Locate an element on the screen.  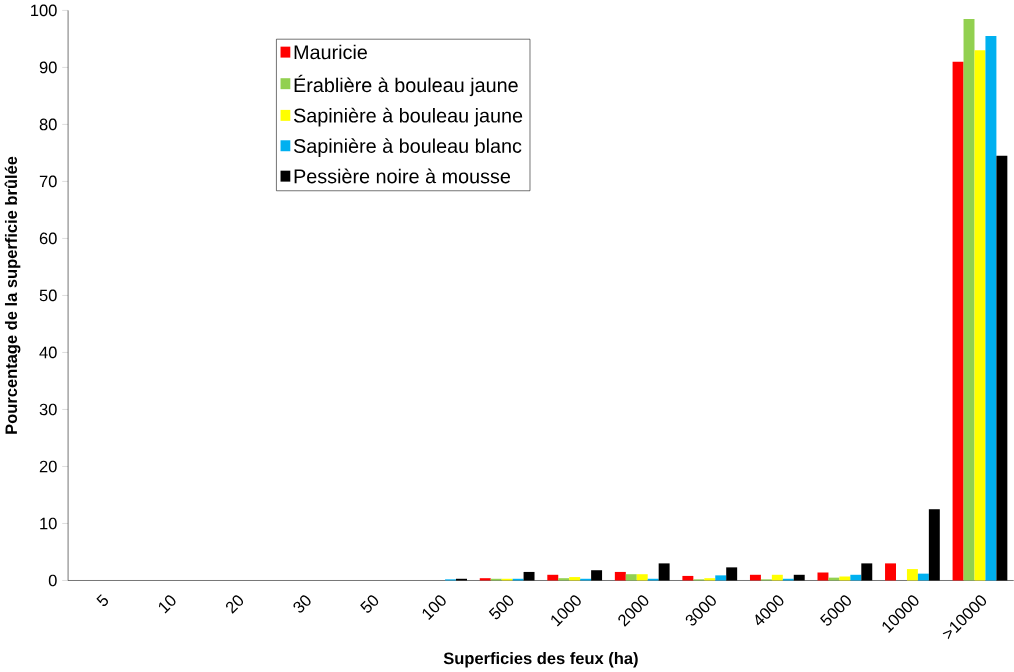
x-tick-label: 500 is located at coordinates (501, 607).